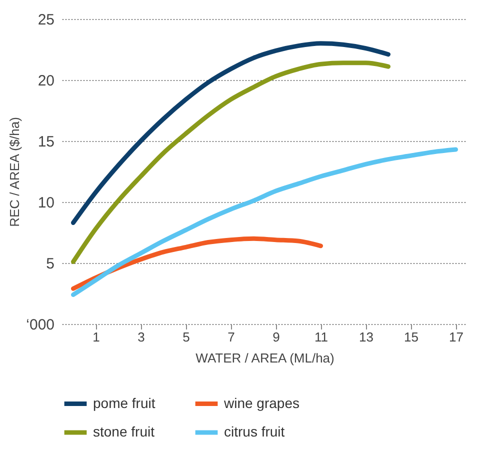  Describe the element at coordinates (46, 142) in the screenshot. I see `y-tick-label: 15` at that location.